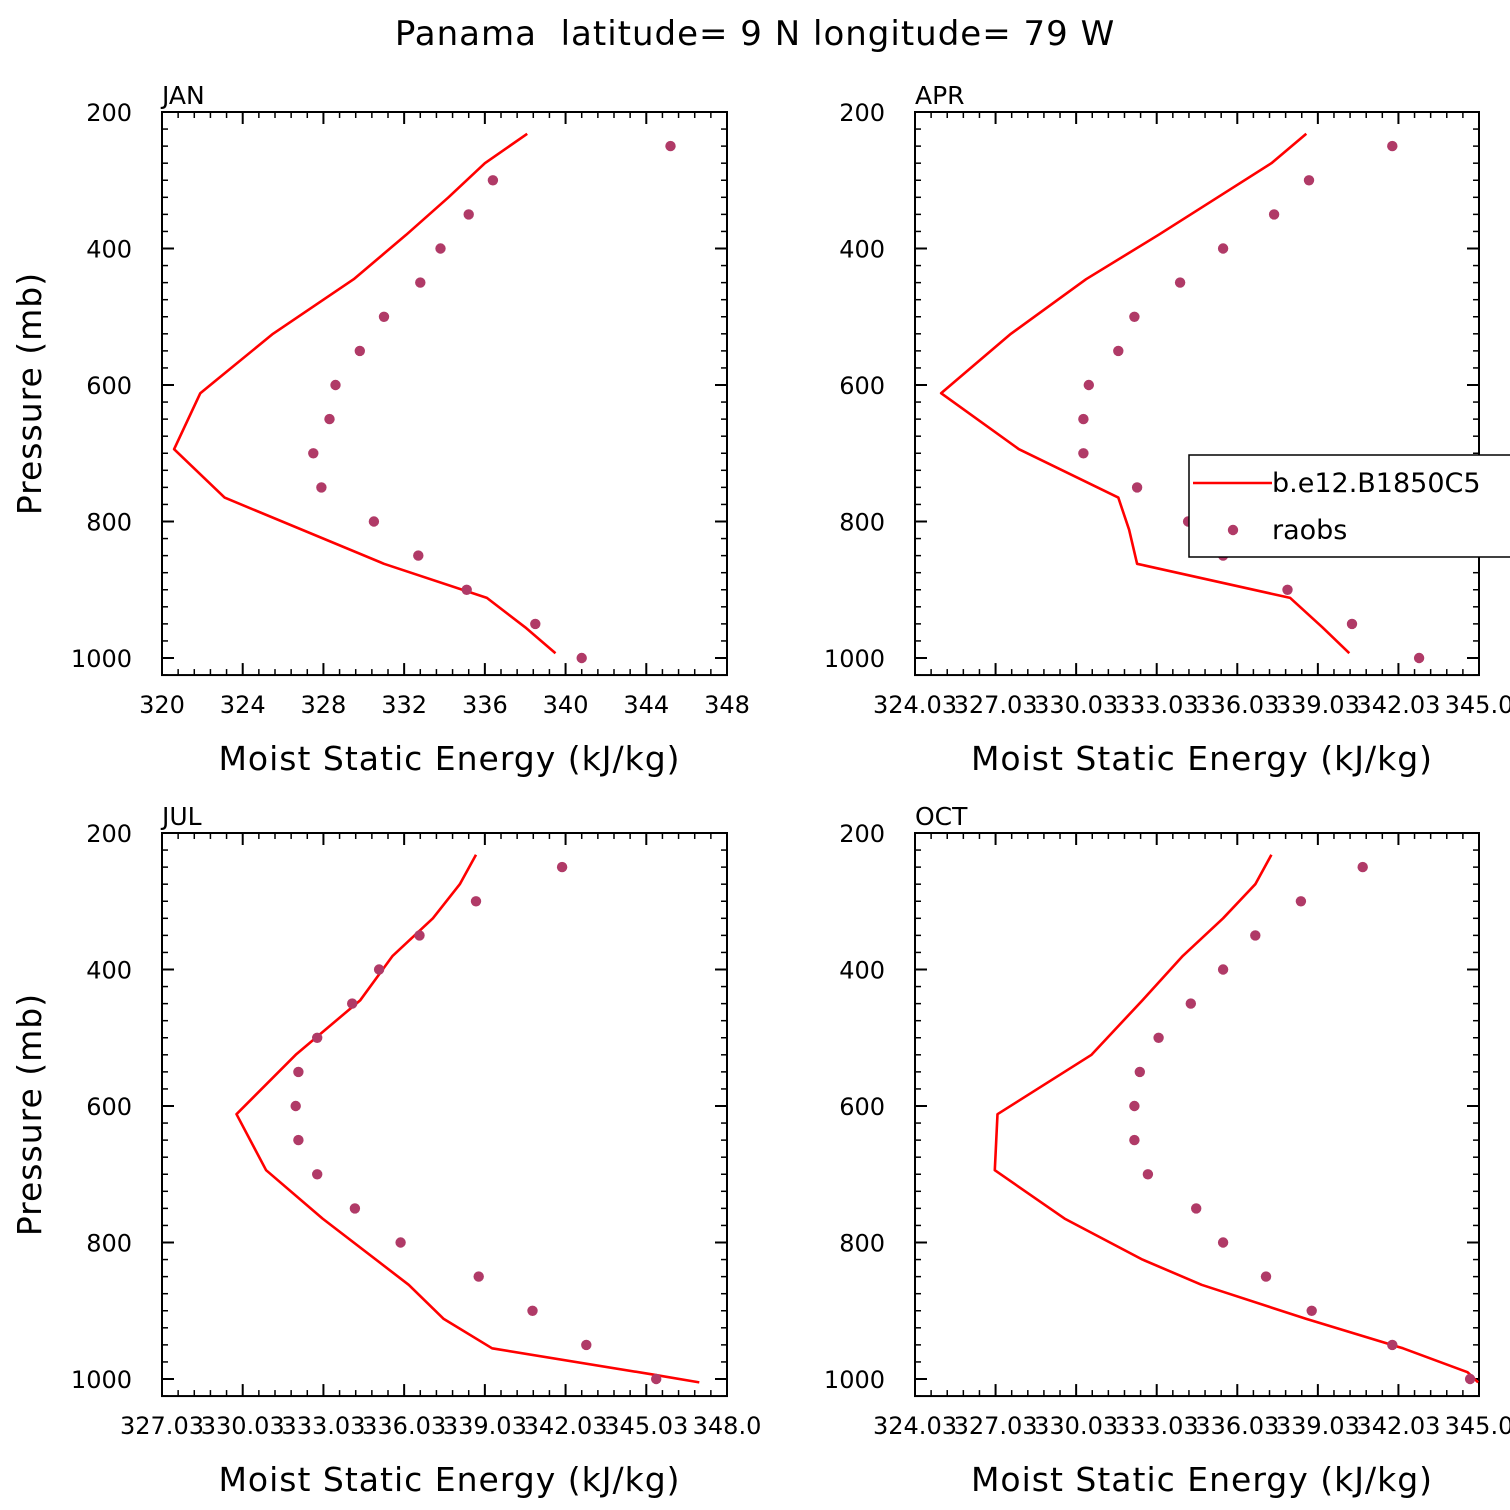 This screenshot has height=1510, width=1510. Describe the element at coordinates (941, 816) in the screenshot. I see `panel-title: OCT` at that location.